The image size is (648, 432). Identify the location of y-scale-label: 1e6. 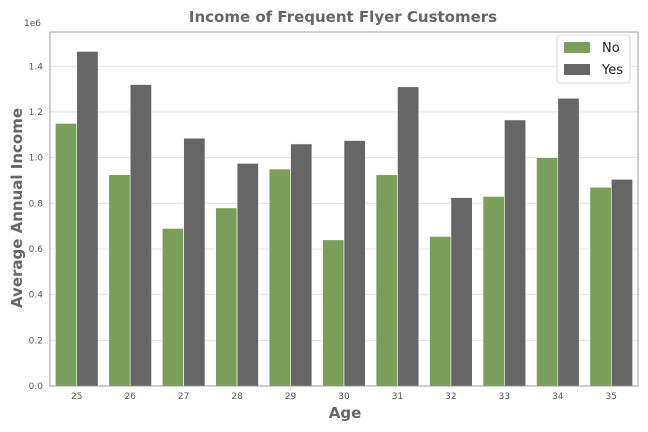
(32, 24).